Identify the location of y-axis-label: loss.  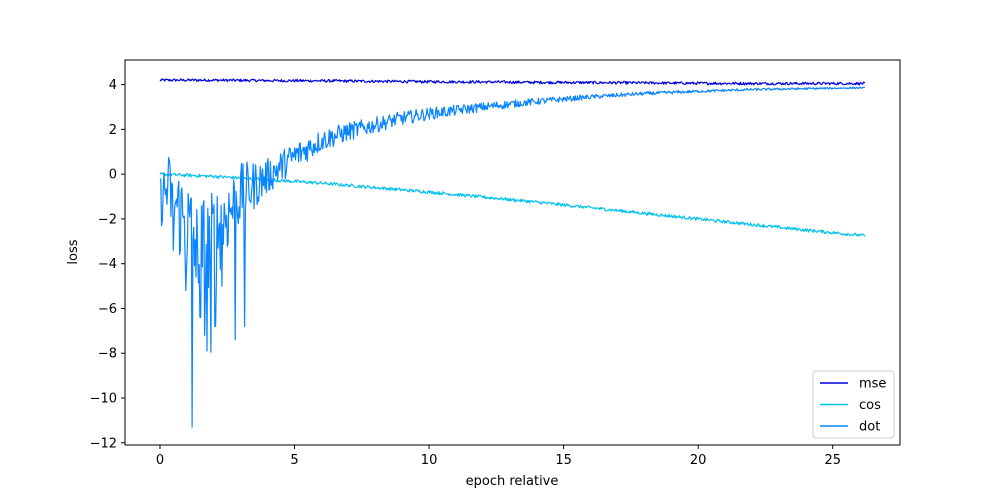
(73, 251).